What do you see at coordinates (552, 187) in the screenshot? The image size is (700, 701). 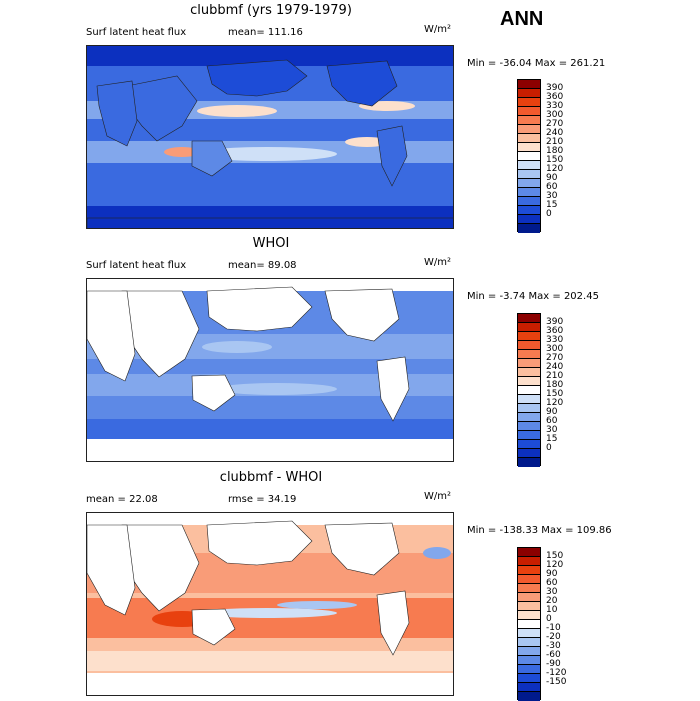 I see `colorbar-tick-label: 60` at bounding box center [552, 187].